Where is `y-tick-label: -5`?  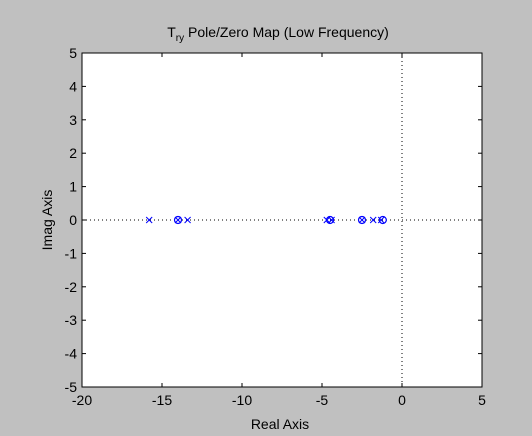
y-tick-label: -5 is located at coordinates (71, 387).